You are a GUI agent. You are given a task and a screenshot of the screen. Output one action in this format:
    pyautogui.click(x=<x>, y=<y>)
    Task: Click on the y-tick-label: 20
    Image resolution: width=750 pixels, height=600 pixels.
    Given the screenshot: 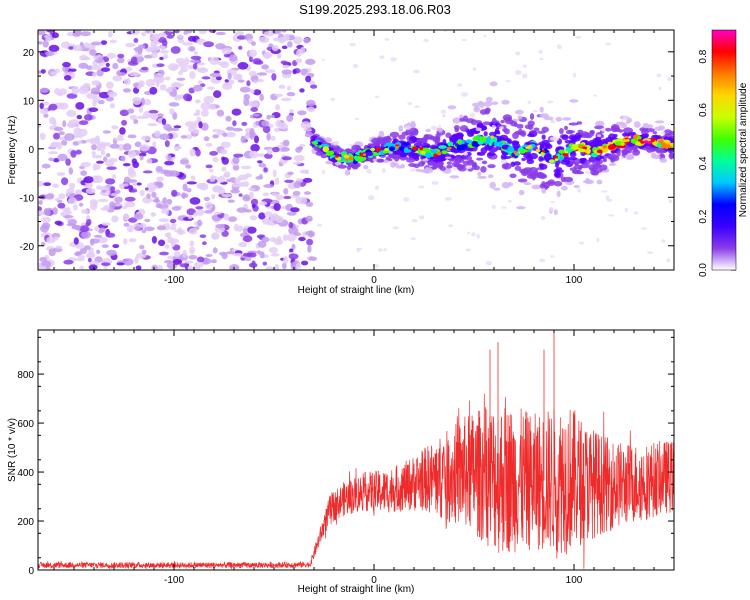 What is the action you would take?
    pyautogui.click(x=29, y=53)
    